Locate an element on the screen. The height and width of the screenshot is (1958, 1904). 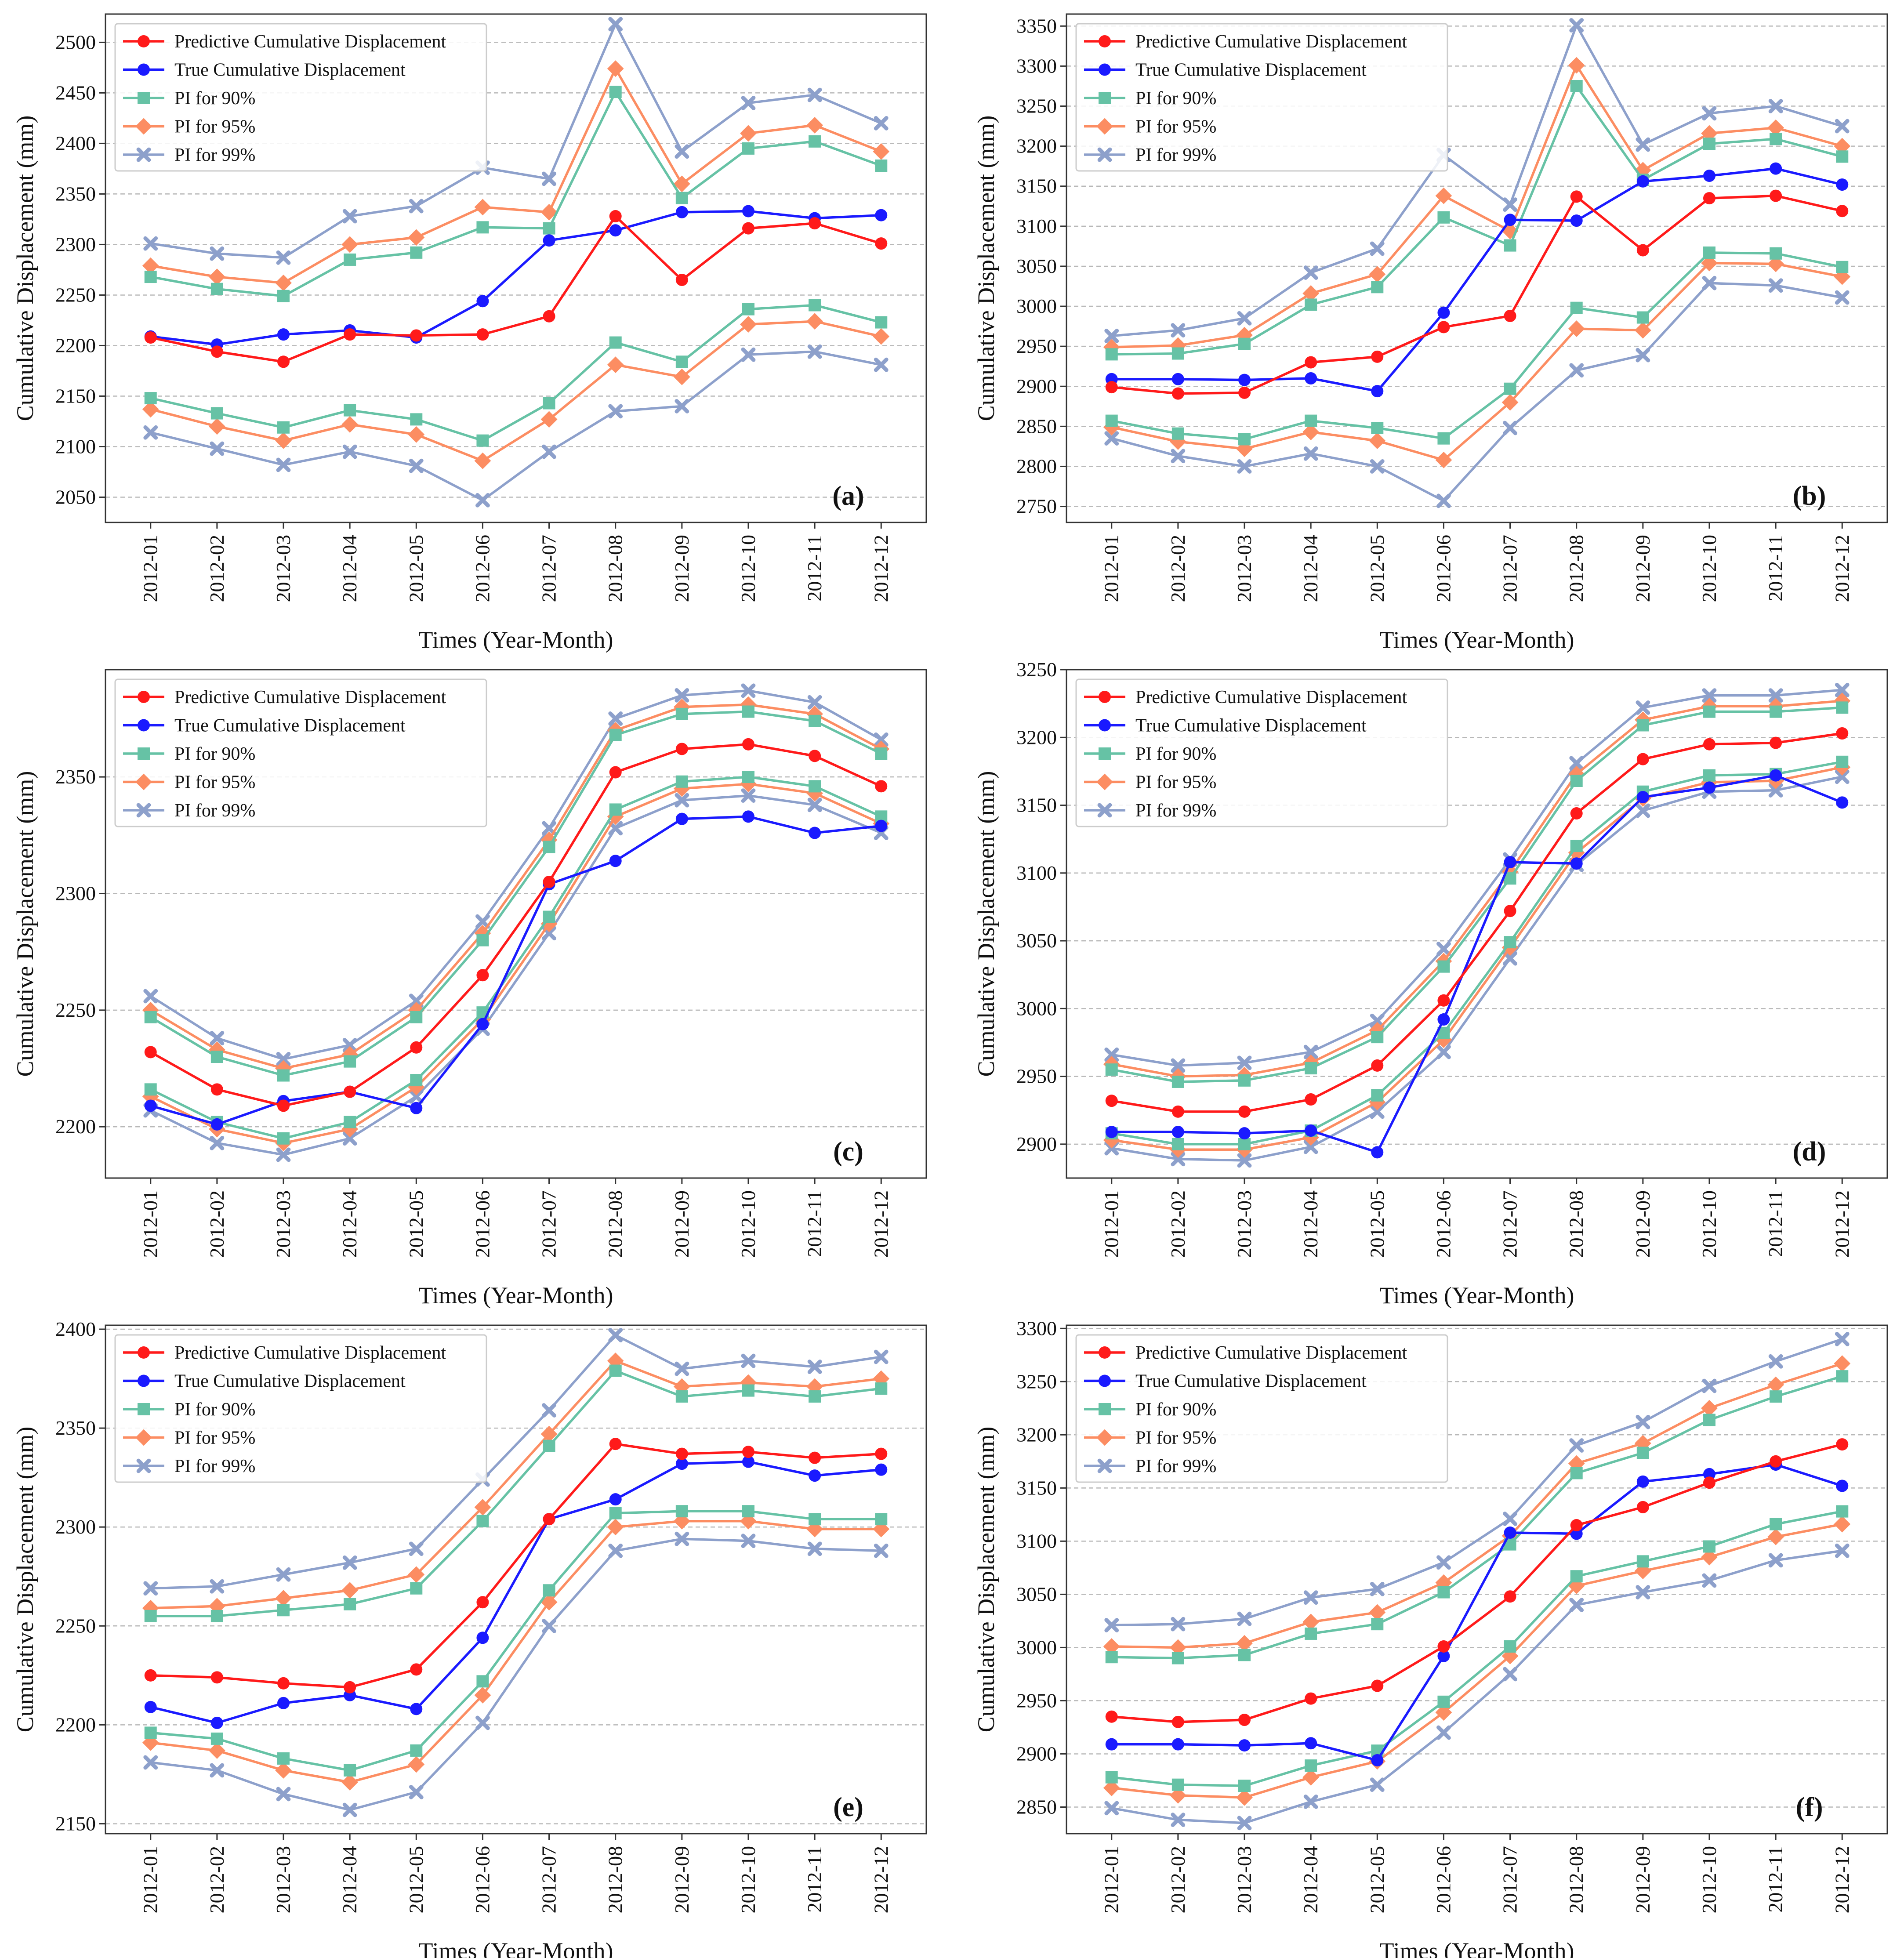
series-line-4-upper is located at coordinates (516, 887).